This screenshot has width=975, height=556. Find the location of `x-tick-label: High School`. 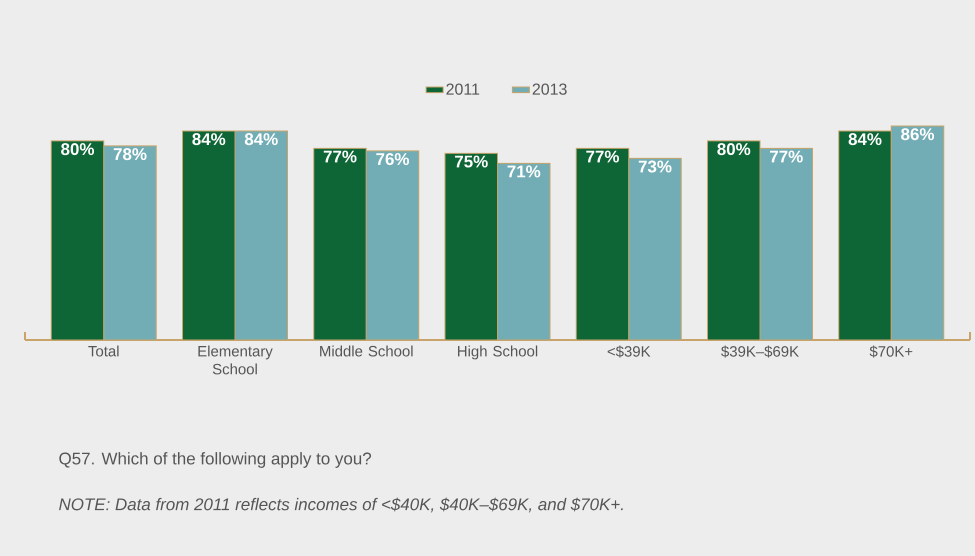

x-tick-label: High School is located at coordinates (498, 353).